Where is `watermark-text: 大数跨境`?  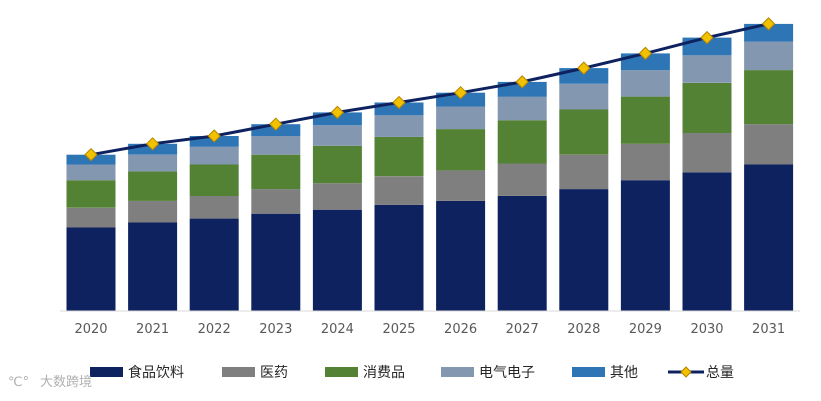
watermark-text: 大数跨境 is located at coordinates (66, 382).